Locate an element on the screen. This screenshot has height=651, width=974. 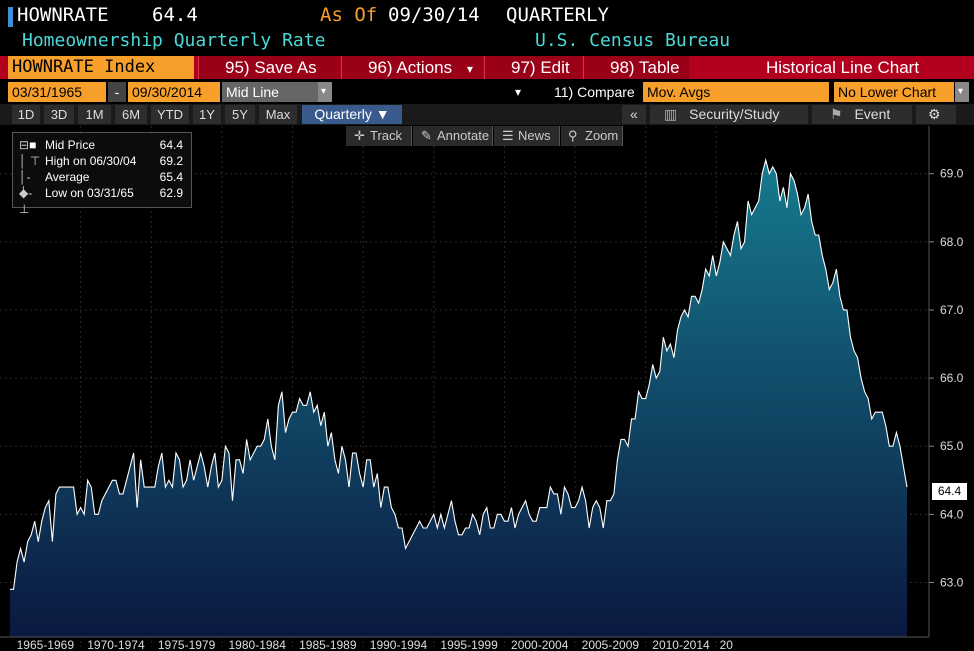
save-as-button: 95) Save As is located at coordinates (269, 67).